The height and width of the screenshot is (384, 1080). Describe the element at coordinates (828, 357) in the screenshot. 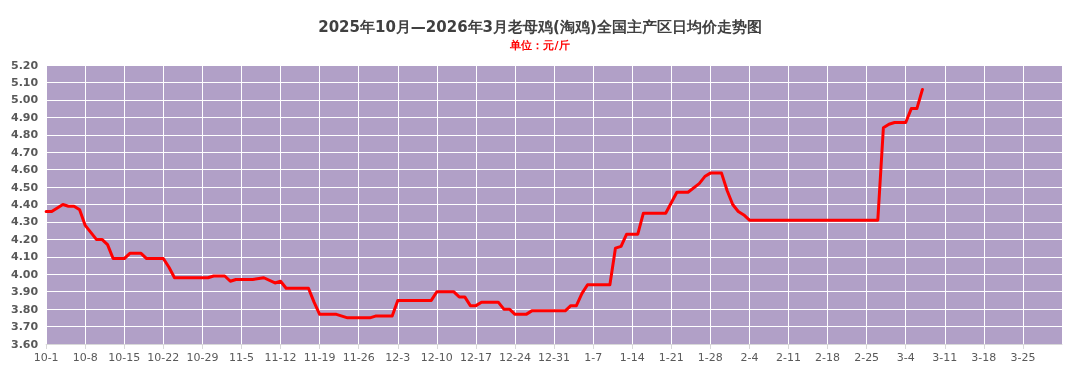

I see `x-tick-label: 2-18` at that location.